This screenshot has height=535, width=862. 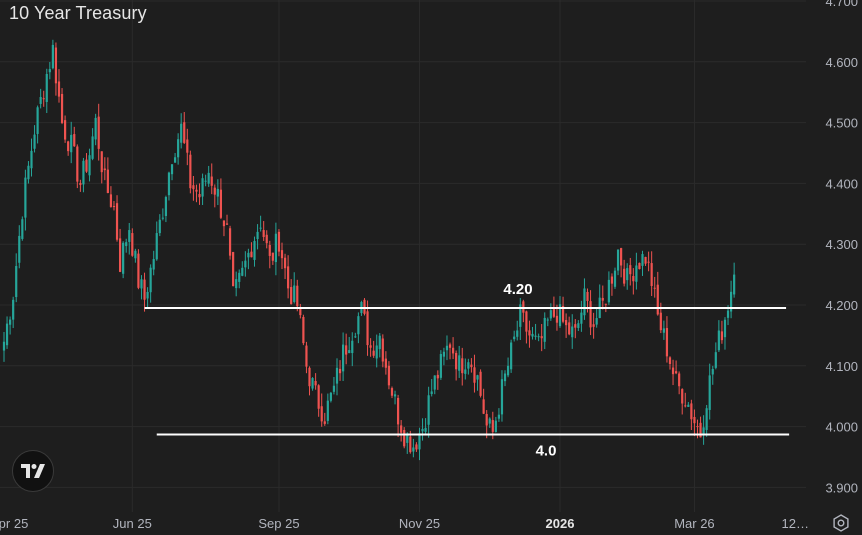 What do you see at coordinates (132, 523) in the screenshot?
I see `x-tick-label: Jun 25` at bounding box center [132, 523].